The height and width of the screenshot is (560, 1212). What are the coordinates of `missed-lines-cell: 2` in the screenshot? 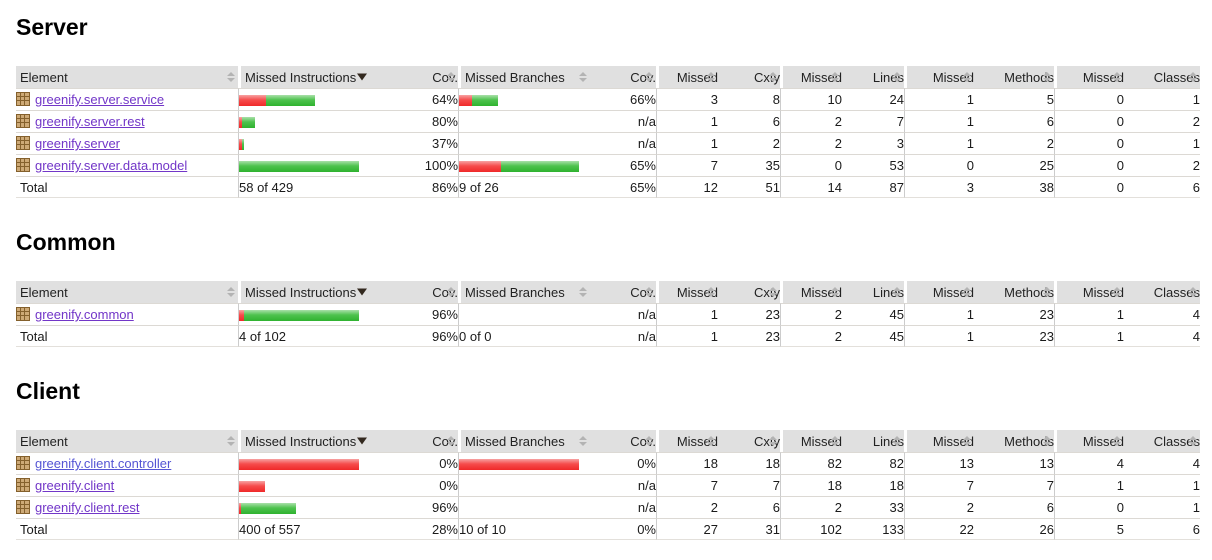 It's located at (811, 143).